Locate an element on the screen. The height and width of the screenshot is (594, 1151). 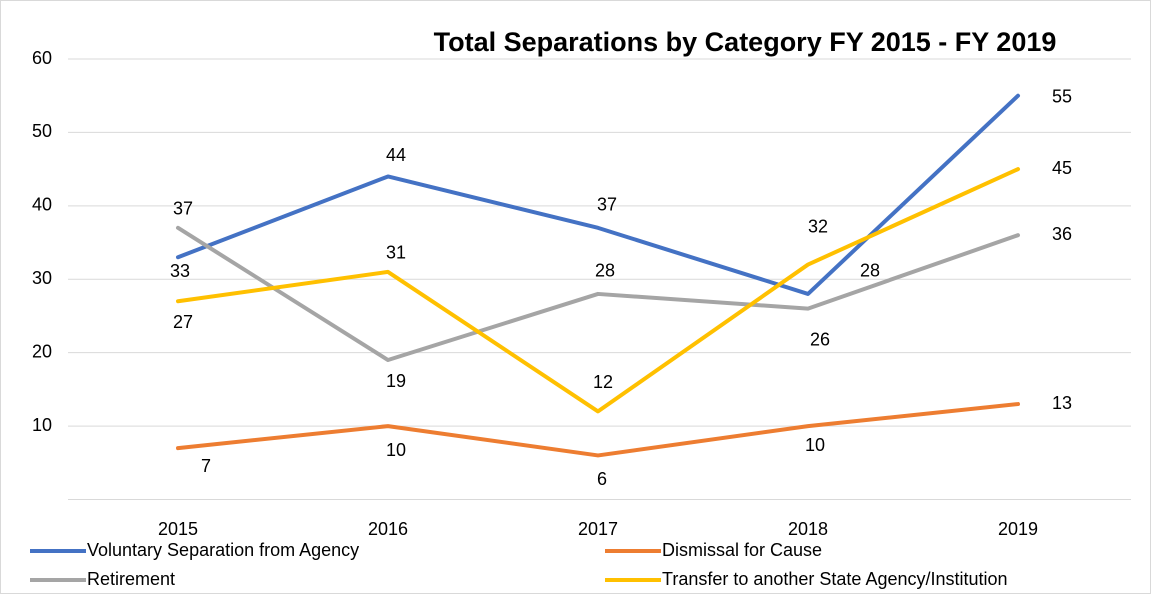
x-tick-label: 2017 is located at coordinates (598, 529).